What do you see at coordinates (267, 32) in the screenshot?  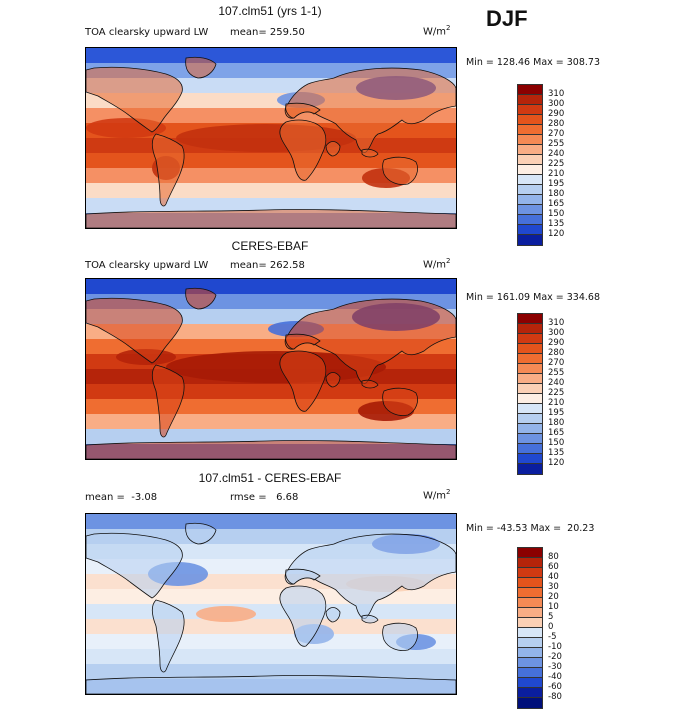 I see `panel-1-mean: mean= 259.50` at bounding box center [267, 32].